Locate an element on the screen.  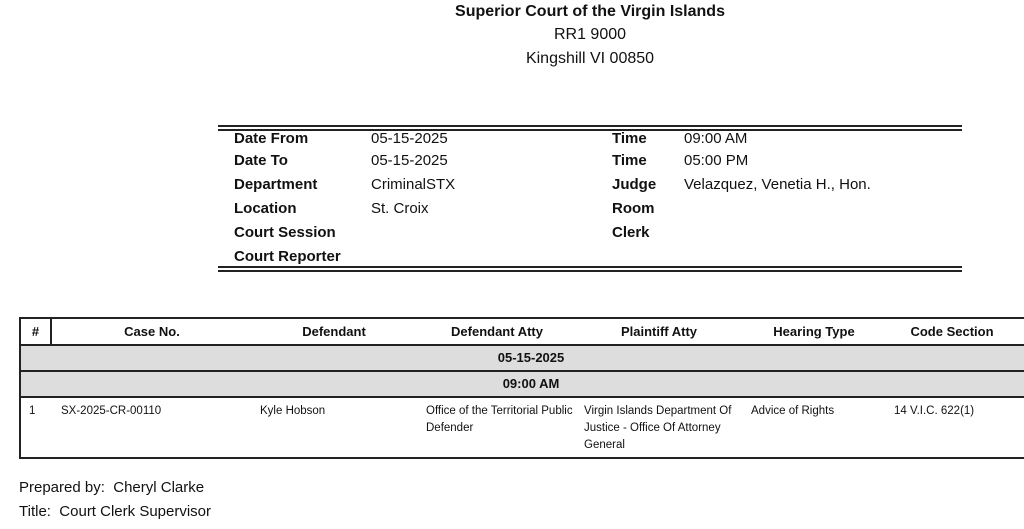
cell-code-section: 14 V.I.C. 622(1) is located at coordinates (934, 411).